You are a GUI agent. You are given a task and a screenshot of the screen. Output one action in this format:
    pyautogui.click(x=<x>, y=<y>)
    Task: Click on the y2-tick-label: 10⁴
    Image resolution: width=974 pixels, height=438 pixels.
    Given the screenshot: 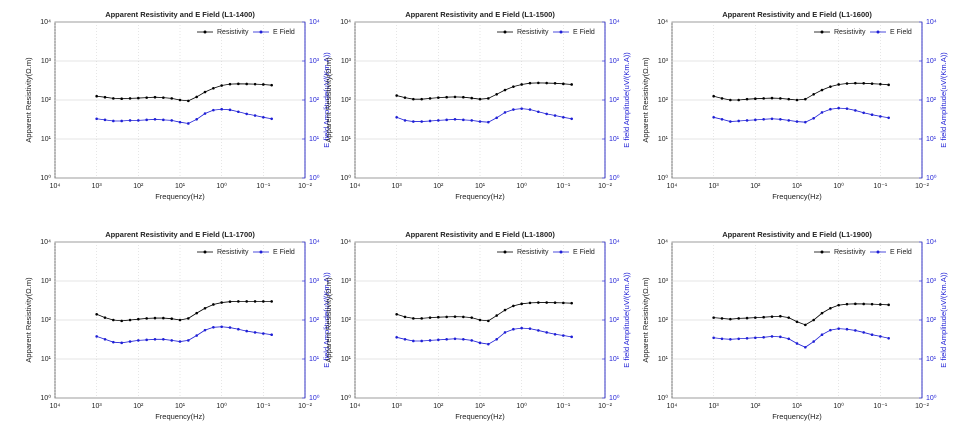 What is the action you would take?
    pyautogui.click(x=931, y=242)
    